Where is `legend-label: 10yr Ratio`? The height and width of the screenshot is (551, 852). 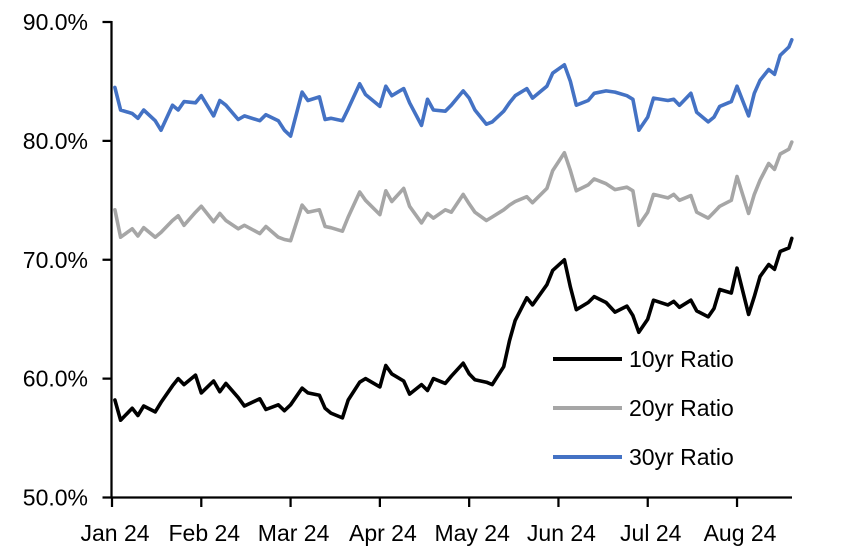
legend-label: 10yr Ratio is located at coordinates (681, 359).